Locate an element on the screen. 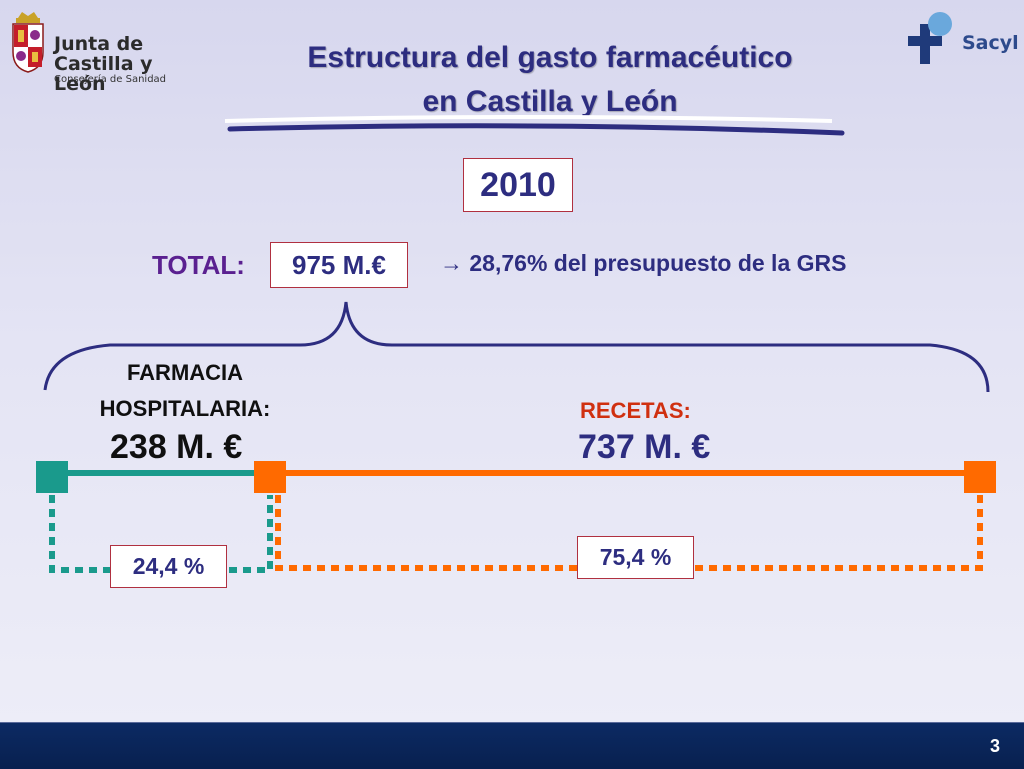 The height and width of the screenshot is (769, 1024). recetas-label: RECETAS: is located at coordinates (635, 410).